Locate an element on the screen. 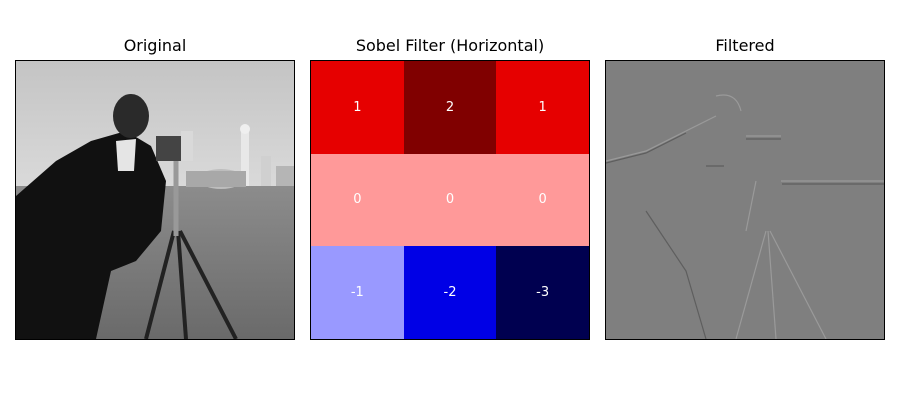 This screenshot has width=900, height=400. kernel-cell: -2 is located at coordinates (450, 292).